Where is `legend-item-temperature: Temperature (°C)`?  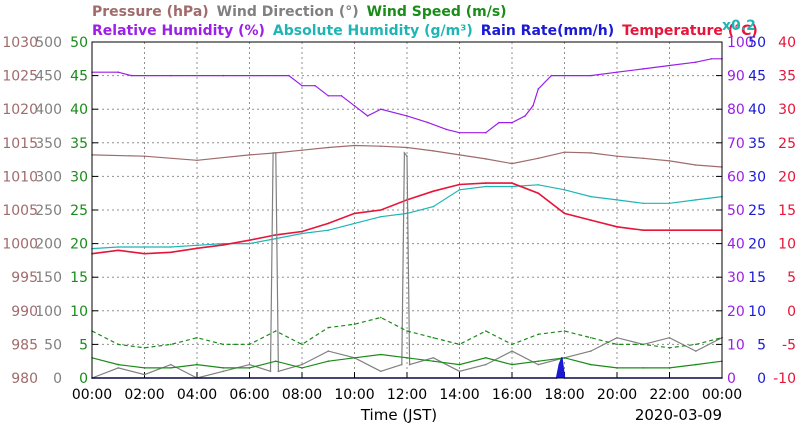 legend-item-temperature: Temperature (°C) is located at coordinates (690, 31).